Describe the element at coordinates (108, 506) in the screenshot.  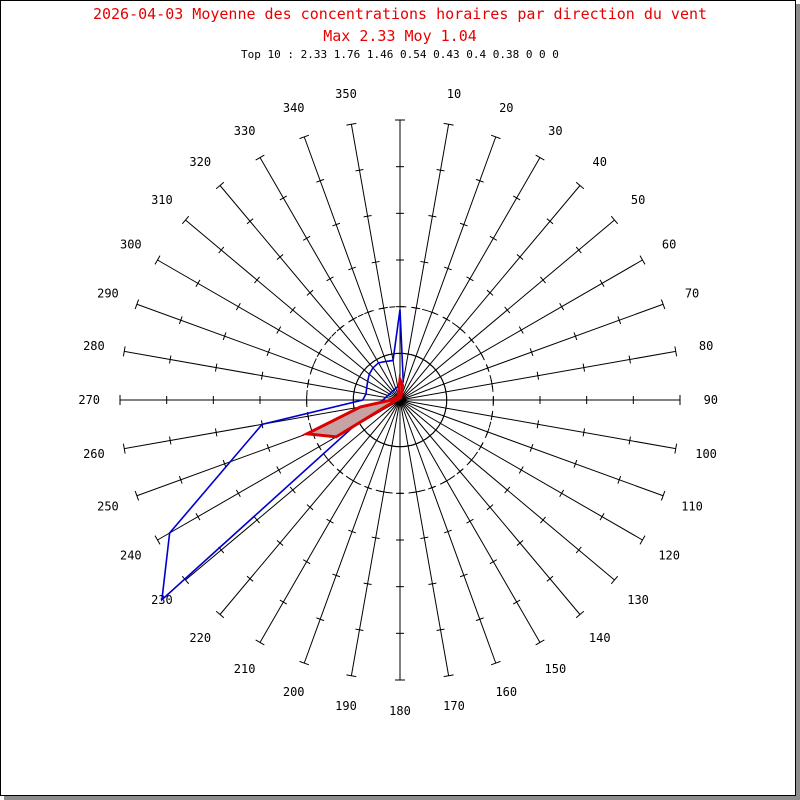
I see `direction-label-250: 250` at that location.